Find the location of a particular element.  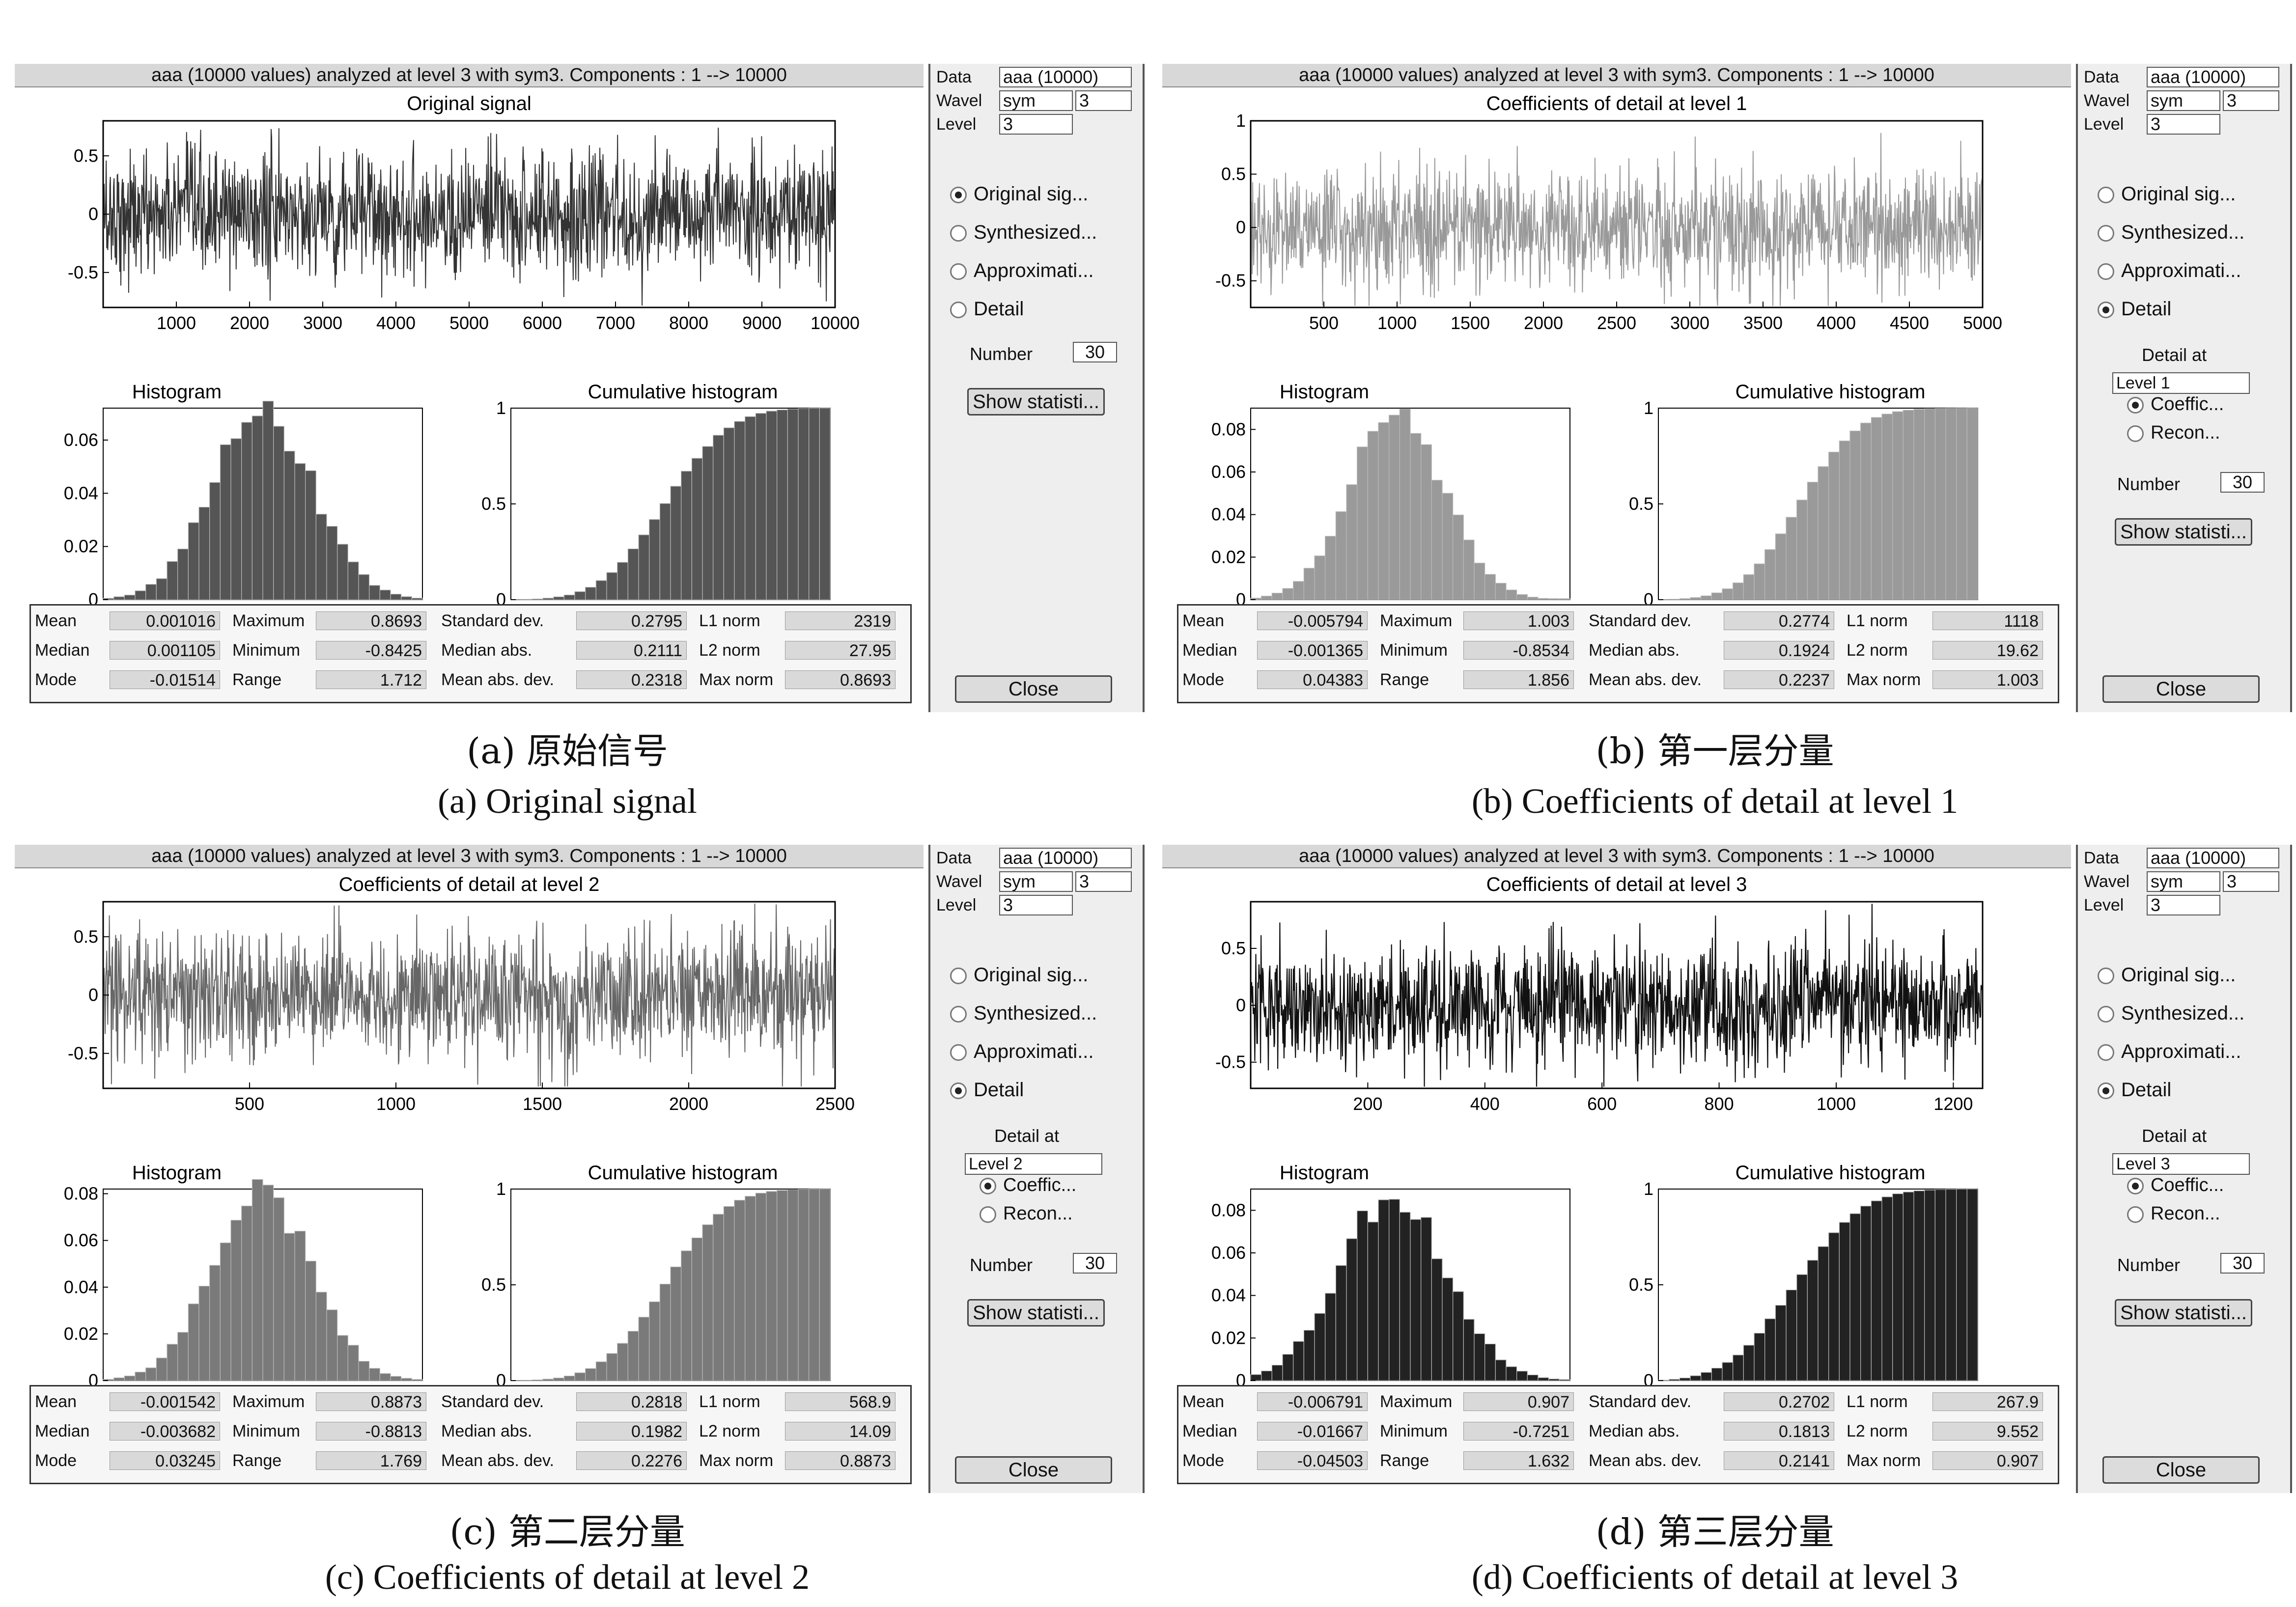

stat-label-std-dev: Standard dev. is located at coordinates (492, 620).